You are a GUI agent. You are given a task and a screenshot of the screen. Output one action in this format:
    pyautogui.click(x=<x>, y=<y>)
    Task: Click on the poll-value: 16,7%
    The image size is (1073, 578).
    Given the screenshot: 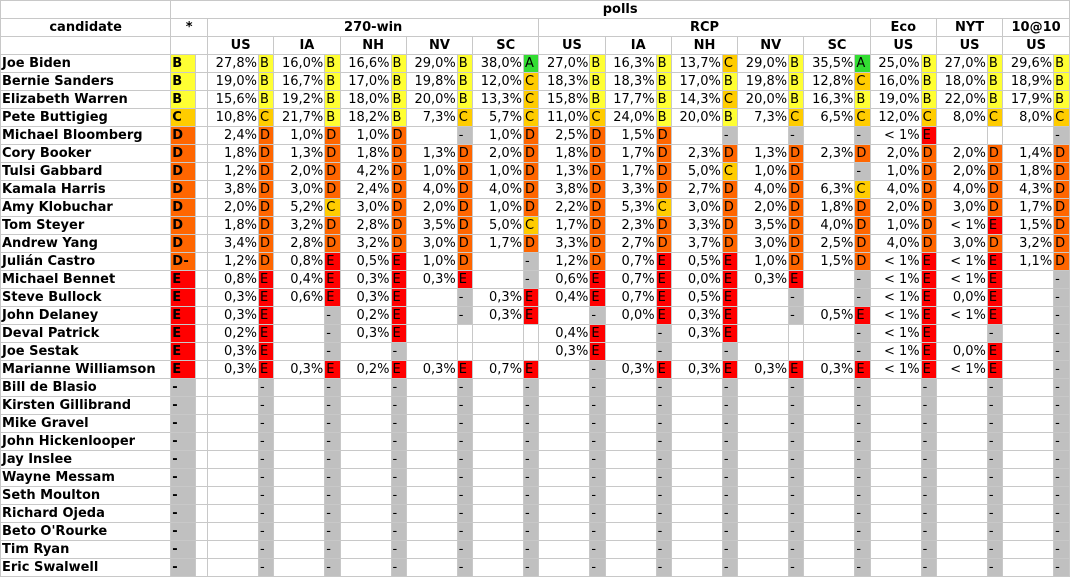 What is the action you would take?
    pyautogui.click(x=299, y=81)
    